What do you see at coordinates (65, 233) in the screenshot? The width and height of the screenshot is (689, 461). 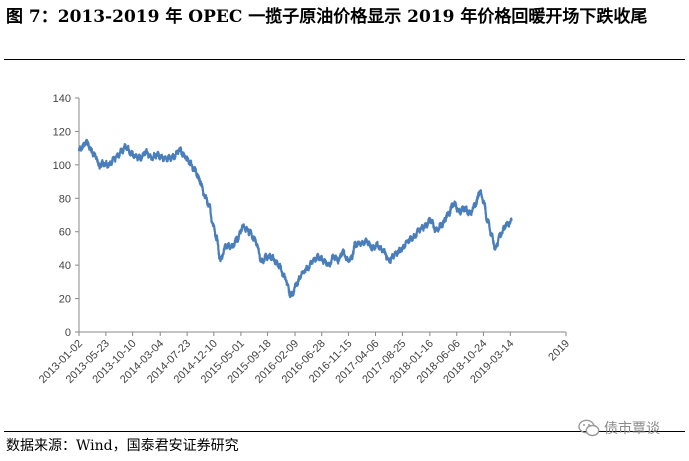 I see `y-tick-label: 60` at bounding box center [65, 233].